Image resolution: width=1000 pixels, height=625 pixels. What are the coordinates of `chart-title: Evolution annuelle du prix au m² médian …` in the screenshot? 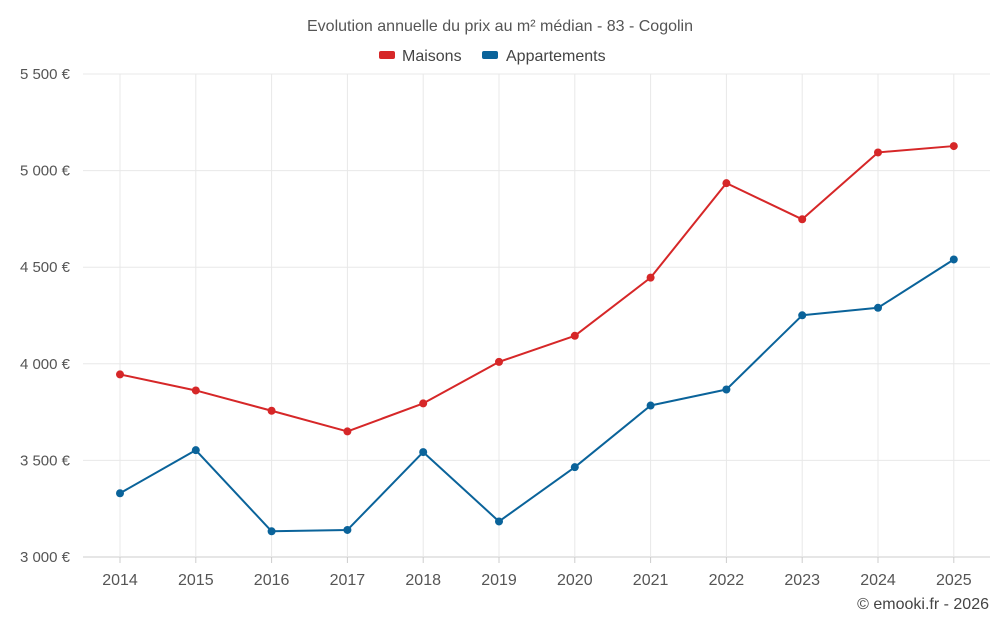 It's located at (500, 26).